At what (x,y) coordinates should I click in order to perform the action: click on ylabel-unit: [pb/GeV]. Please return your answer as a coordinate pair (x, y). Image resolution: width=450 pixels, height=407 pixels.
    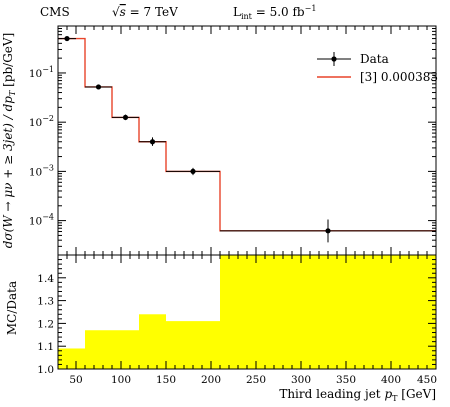
    Looking at the image, I should click on (8, 62).